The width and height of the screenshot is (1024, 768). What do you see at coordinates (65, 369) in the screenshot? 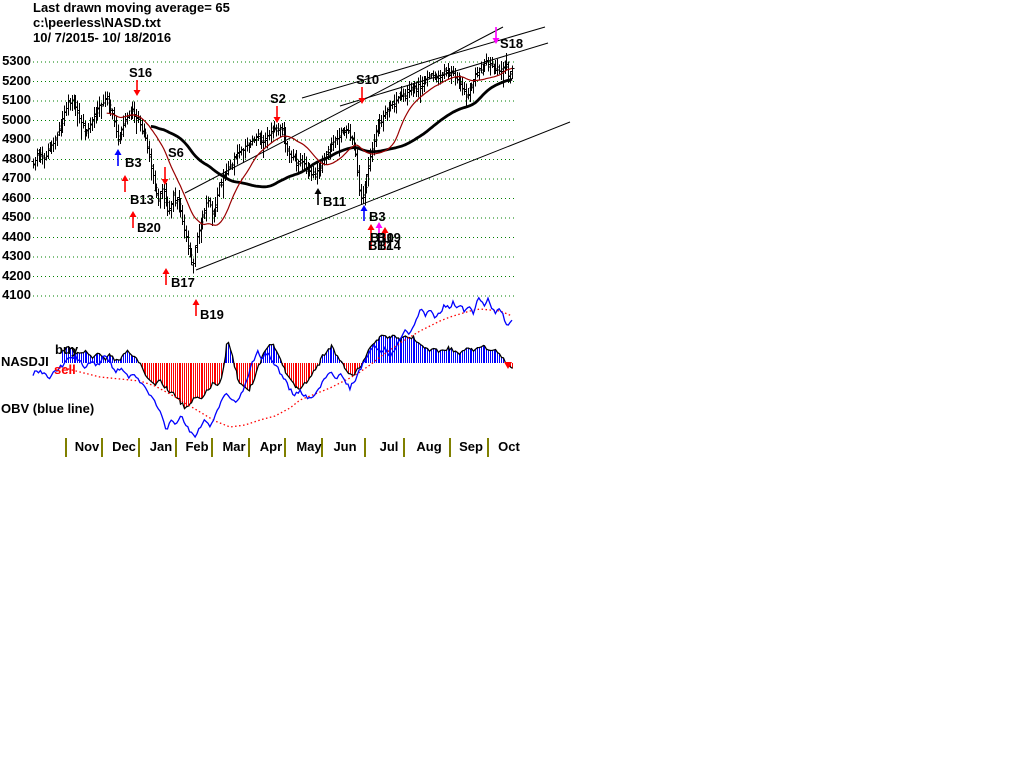
I see `sell-level-label: sell` at bounding box center [65, 369].